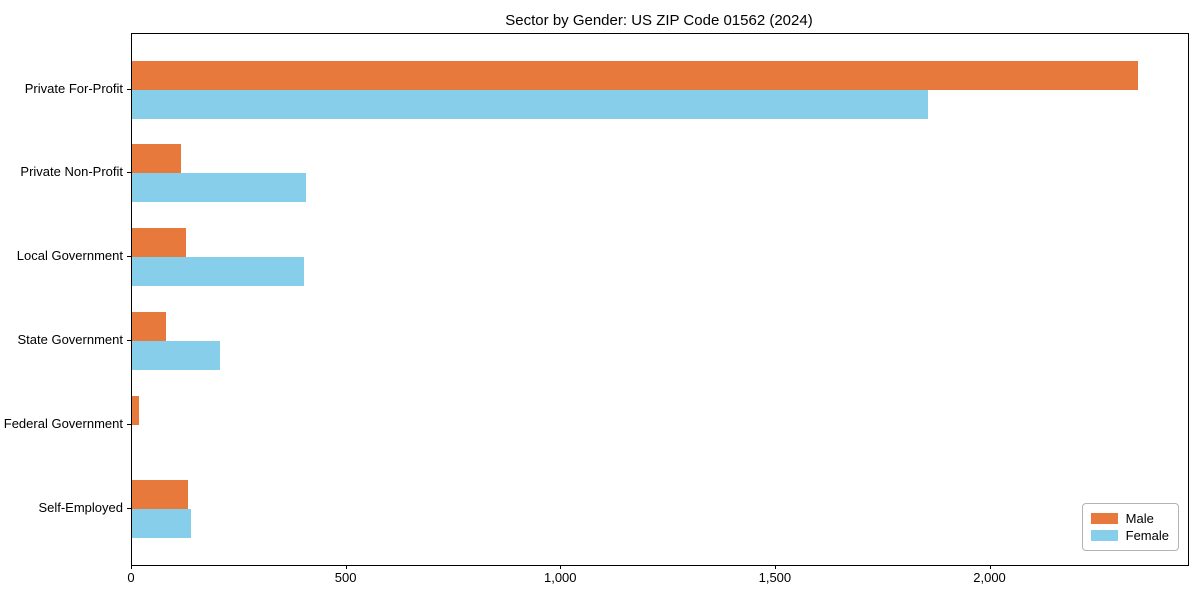  What do you see at coordinates (162, 523) in the screenshot?
I see `bar-female-self-employed` at bounding box center [162, 523].